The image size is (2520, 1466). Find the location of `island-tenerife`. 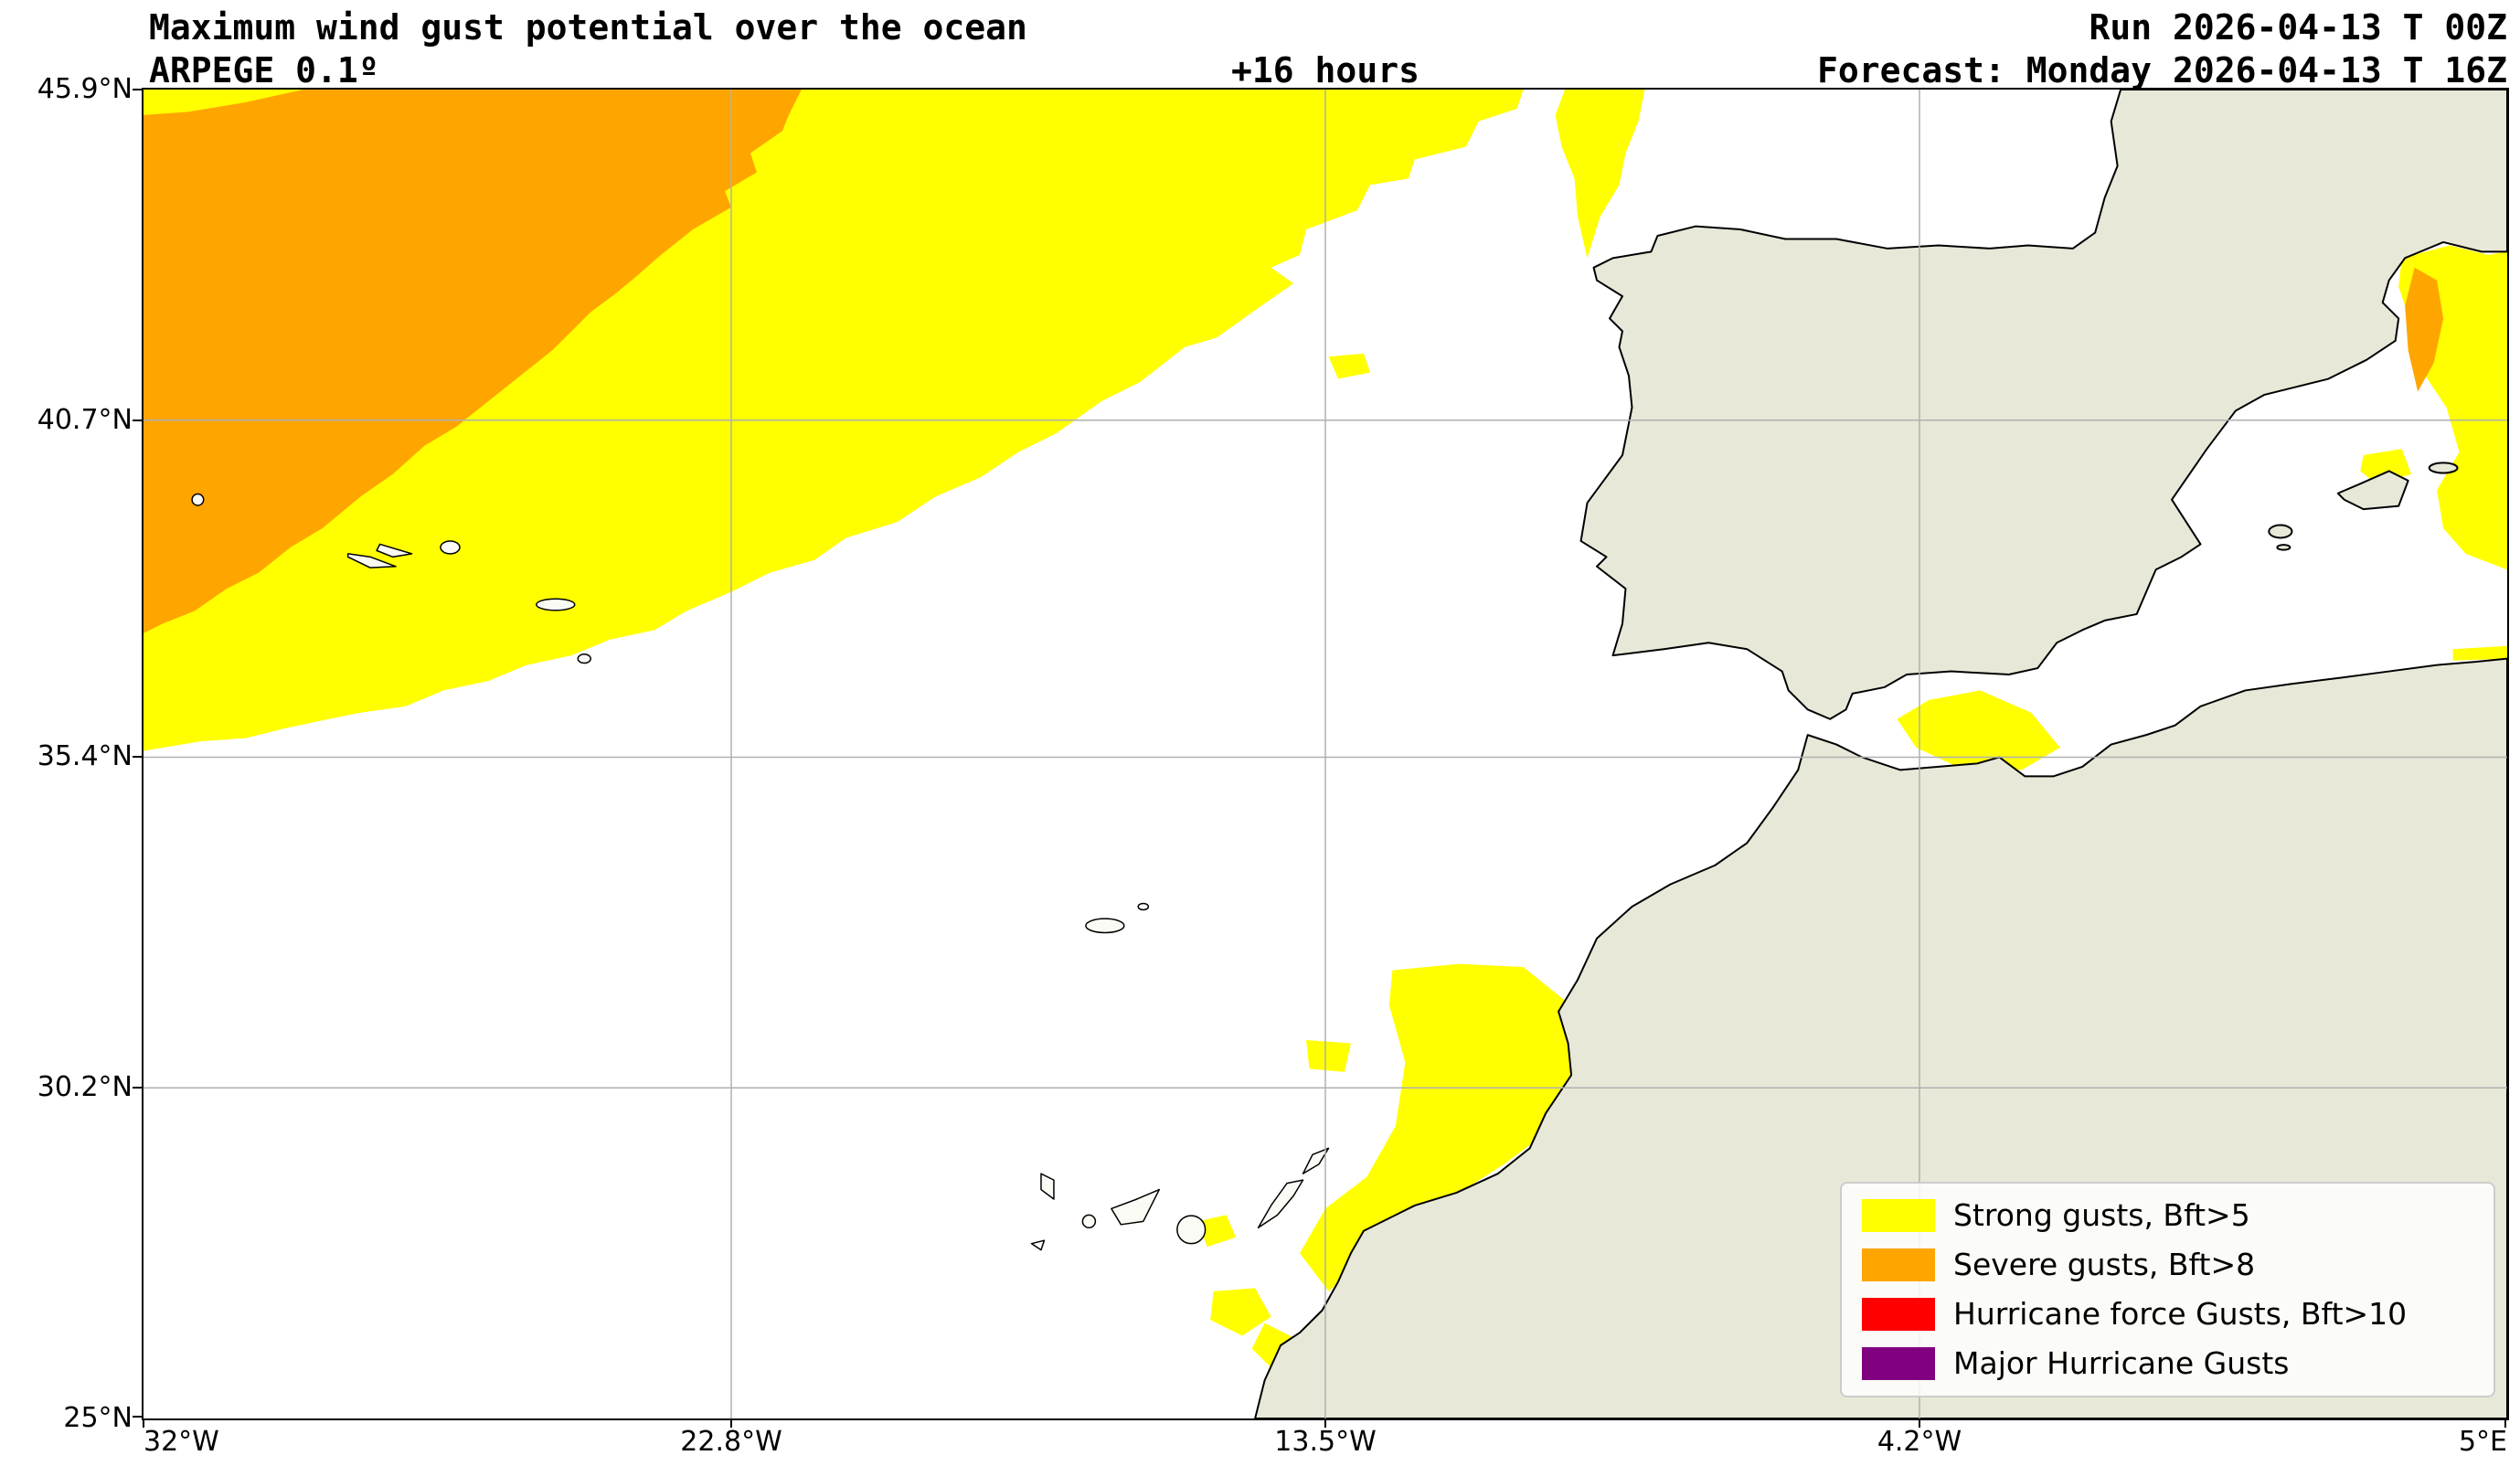

island-tenerife is located at coordinates (1135, 1208).